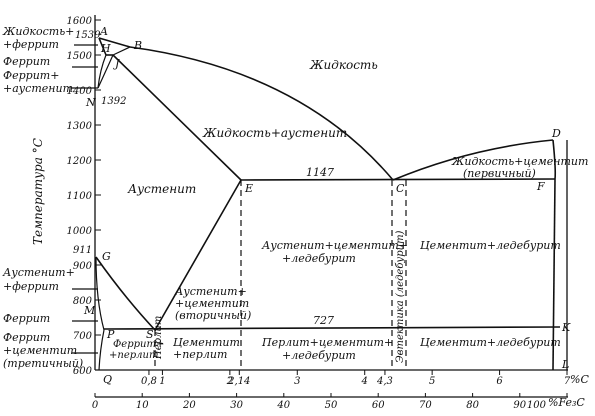  I want to click on y-tick-label: 900, so click(83, 266).